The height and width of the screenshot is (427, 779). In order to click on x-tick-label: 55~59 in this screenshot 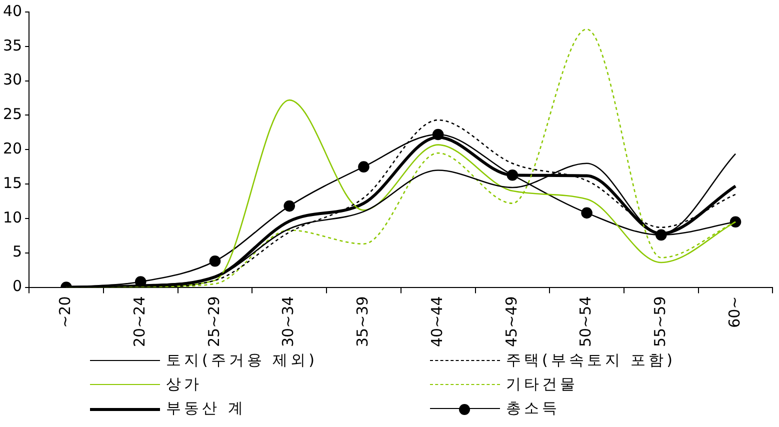, I will do `click(660, 322)`.